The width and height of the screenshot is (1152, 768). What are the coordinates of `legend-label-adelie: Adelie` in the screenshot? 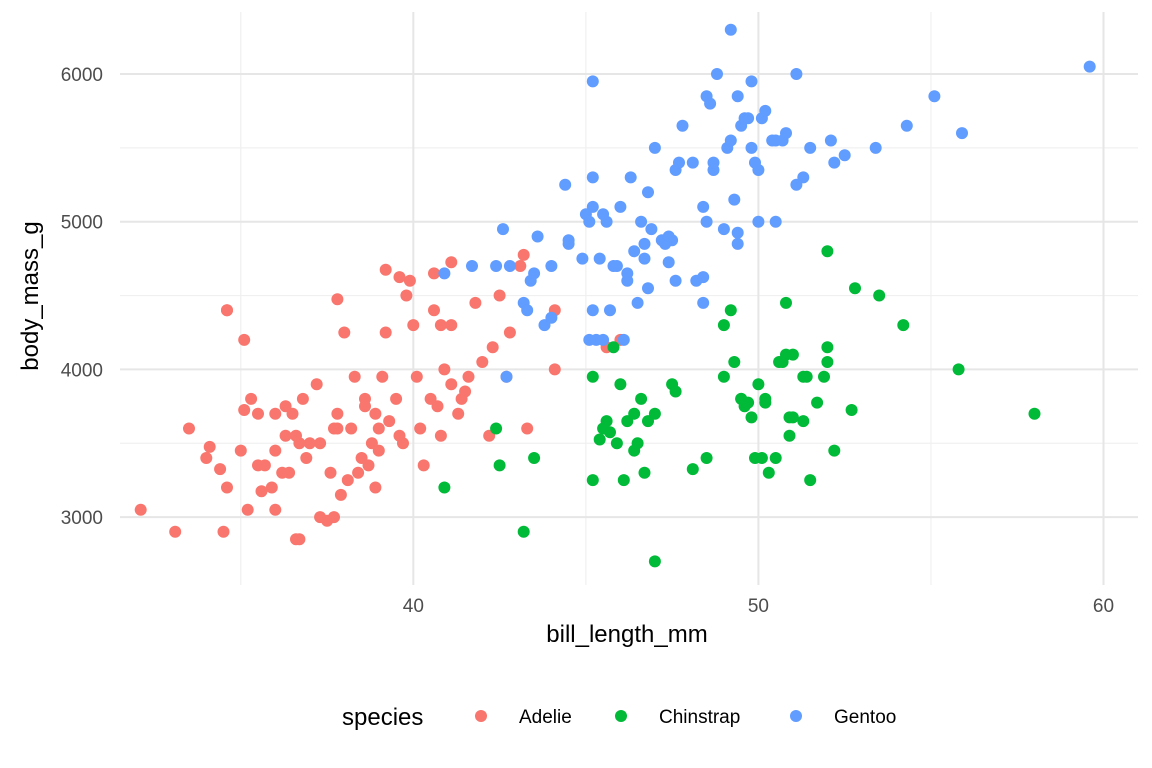 It's located at (545, 717).